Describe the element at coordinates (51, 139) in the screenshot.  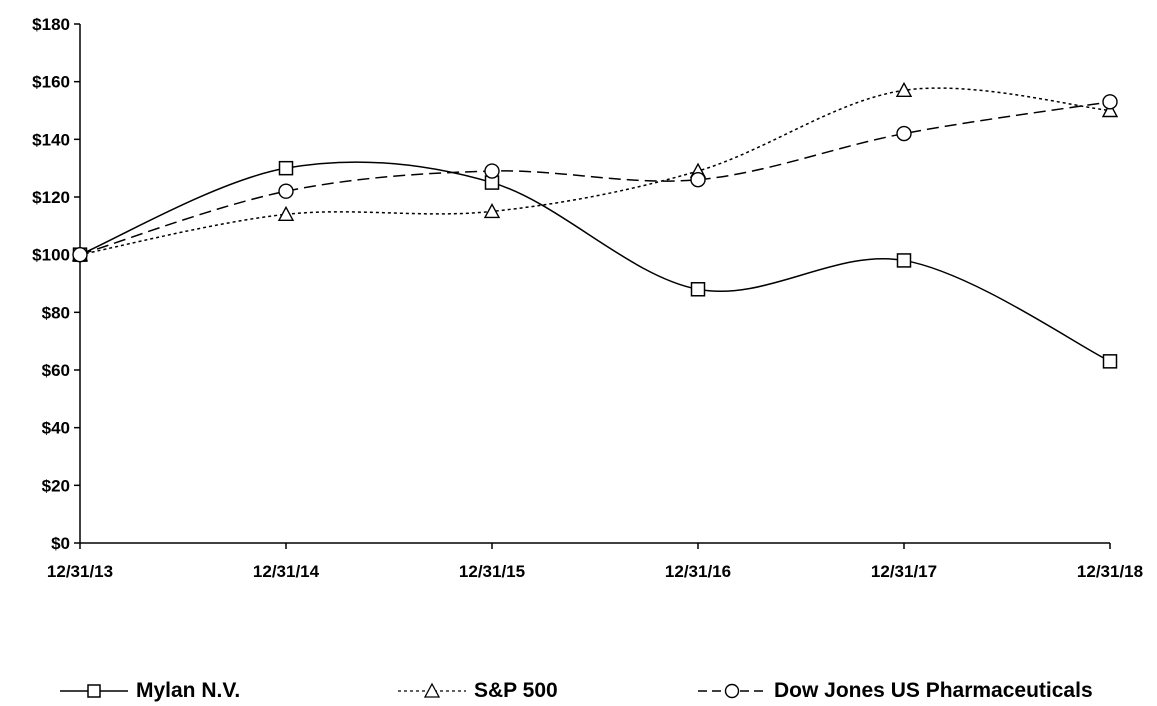
I see `y-tick-label: $140` at that location.